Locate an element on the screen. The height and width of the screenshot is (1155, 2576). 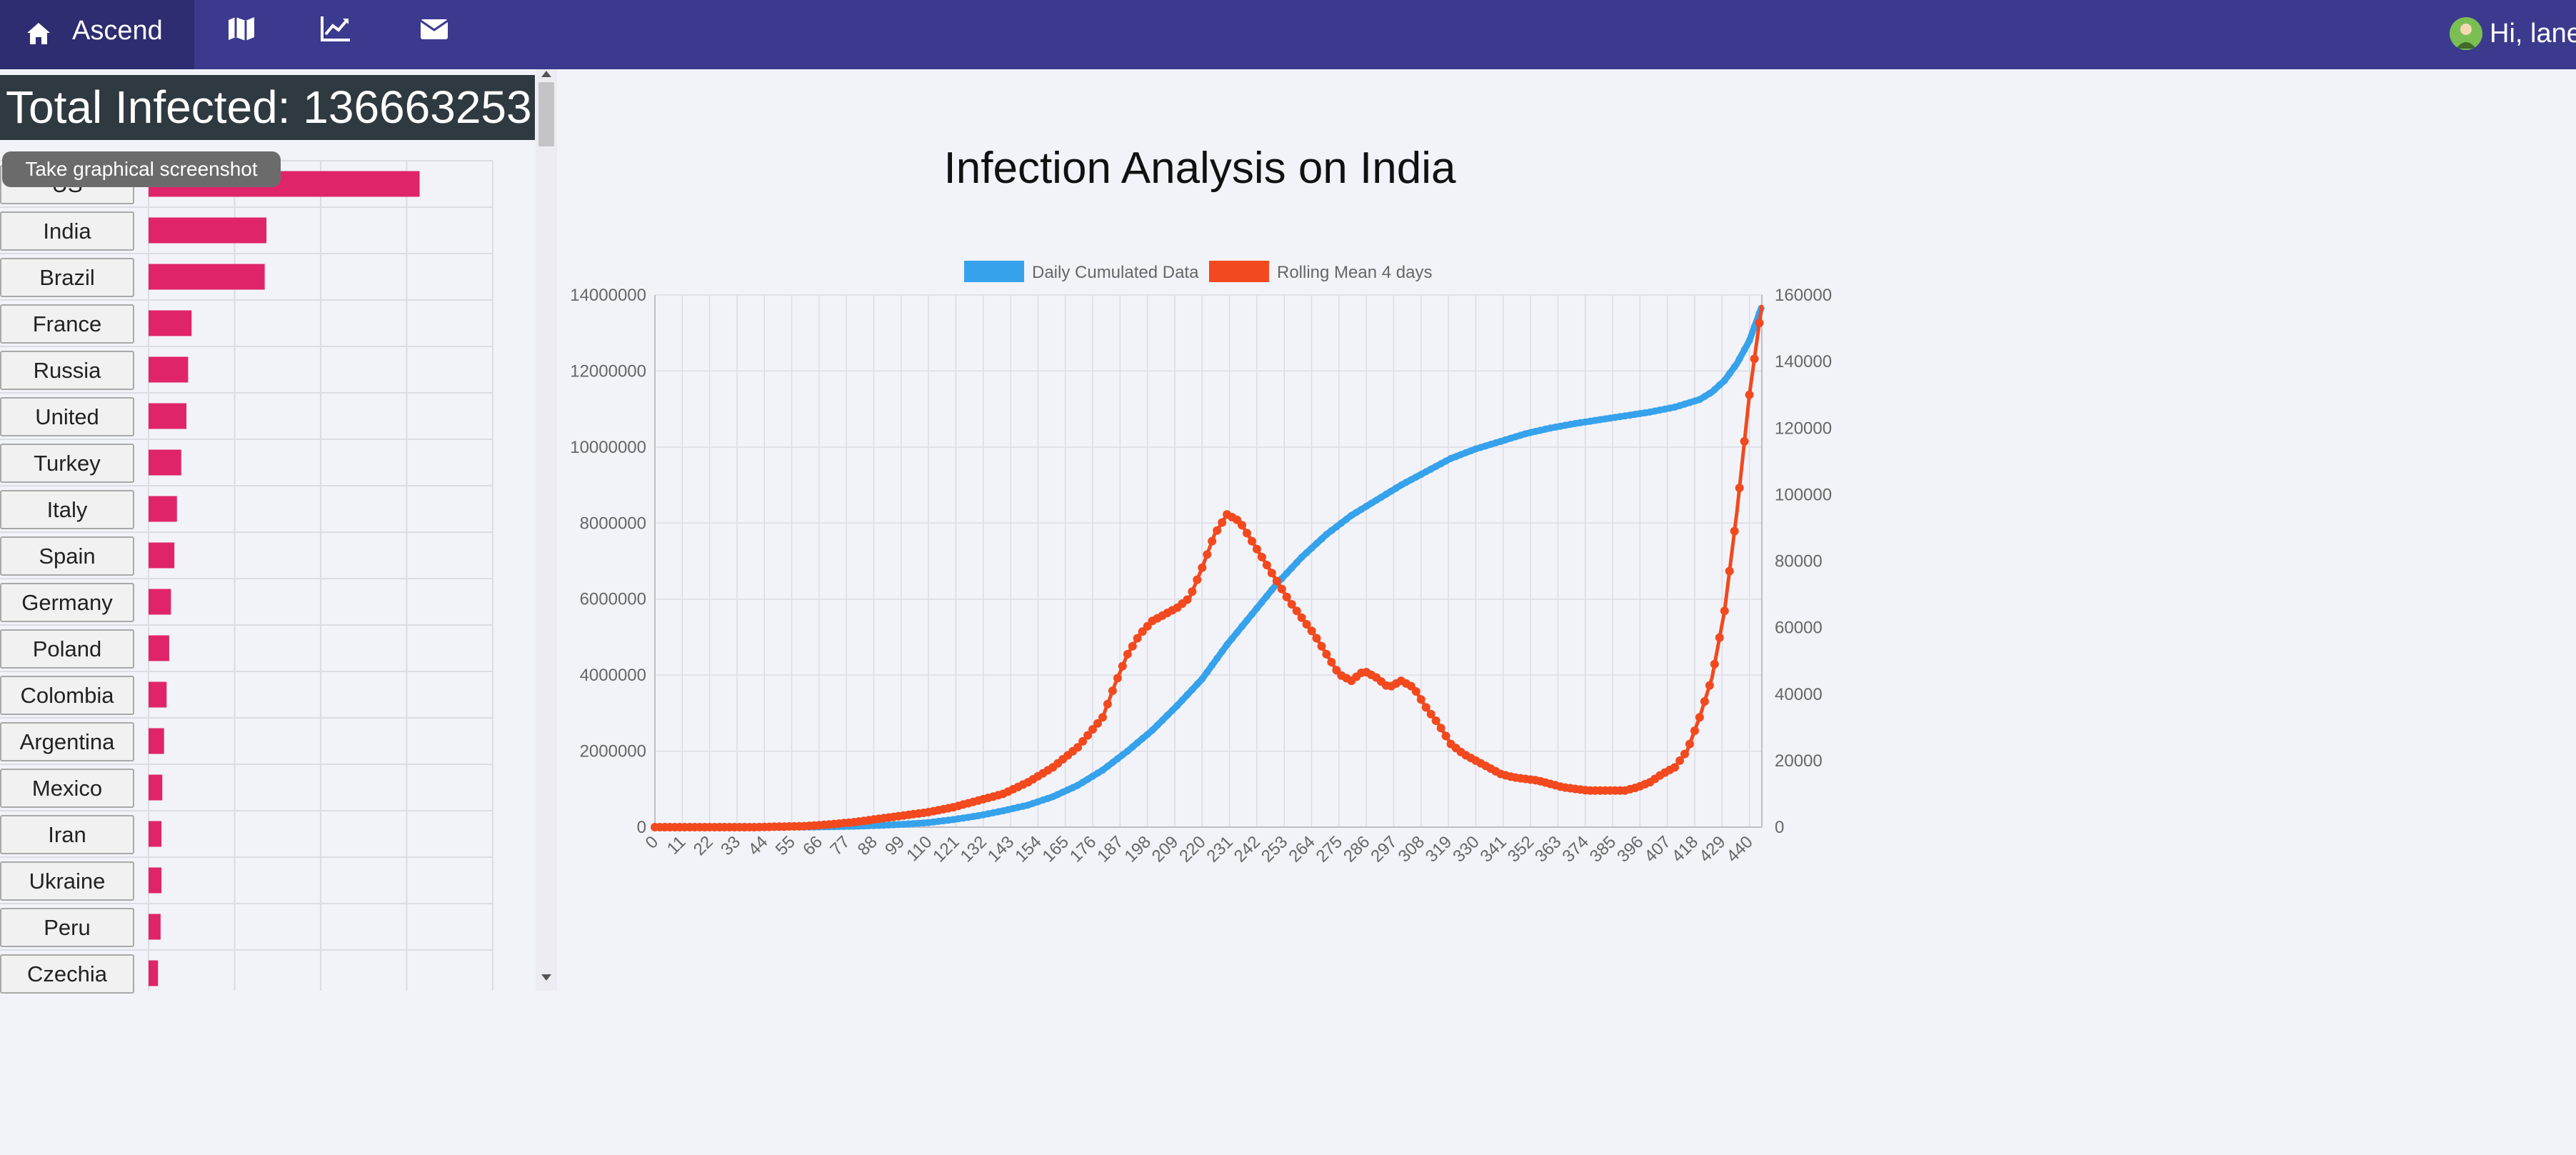
scroll-up-arrow-icon is located at coordinates (546, 74).